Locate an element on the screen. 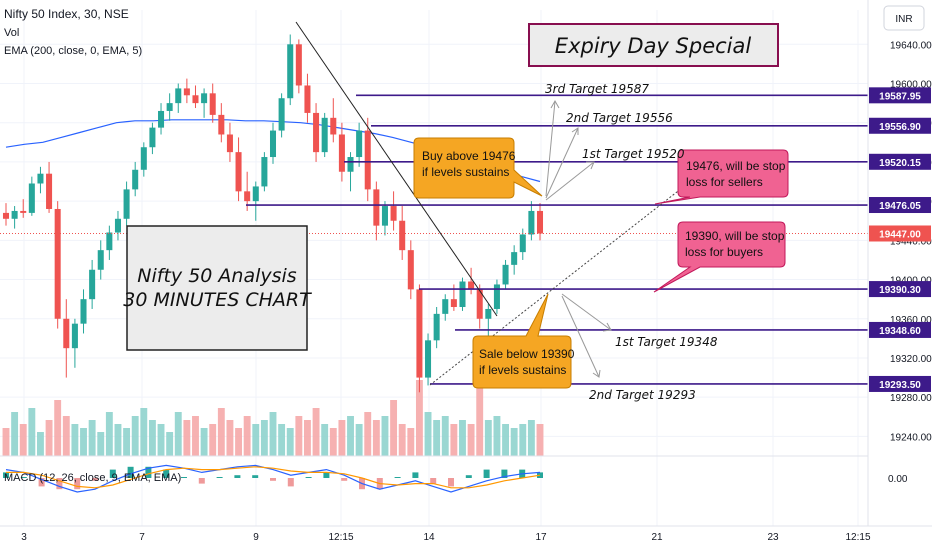 The height and width of the screenshot is (550, 932). time-tick-label: 7 is located at coordinates (142, 537).